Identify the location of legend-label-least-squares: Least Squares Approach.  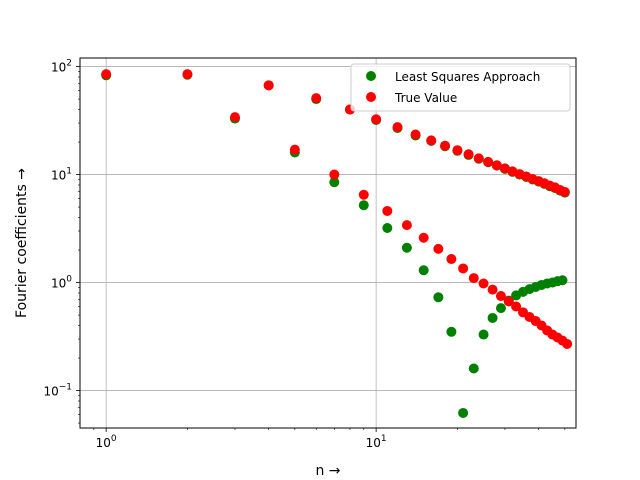
(467, 77).